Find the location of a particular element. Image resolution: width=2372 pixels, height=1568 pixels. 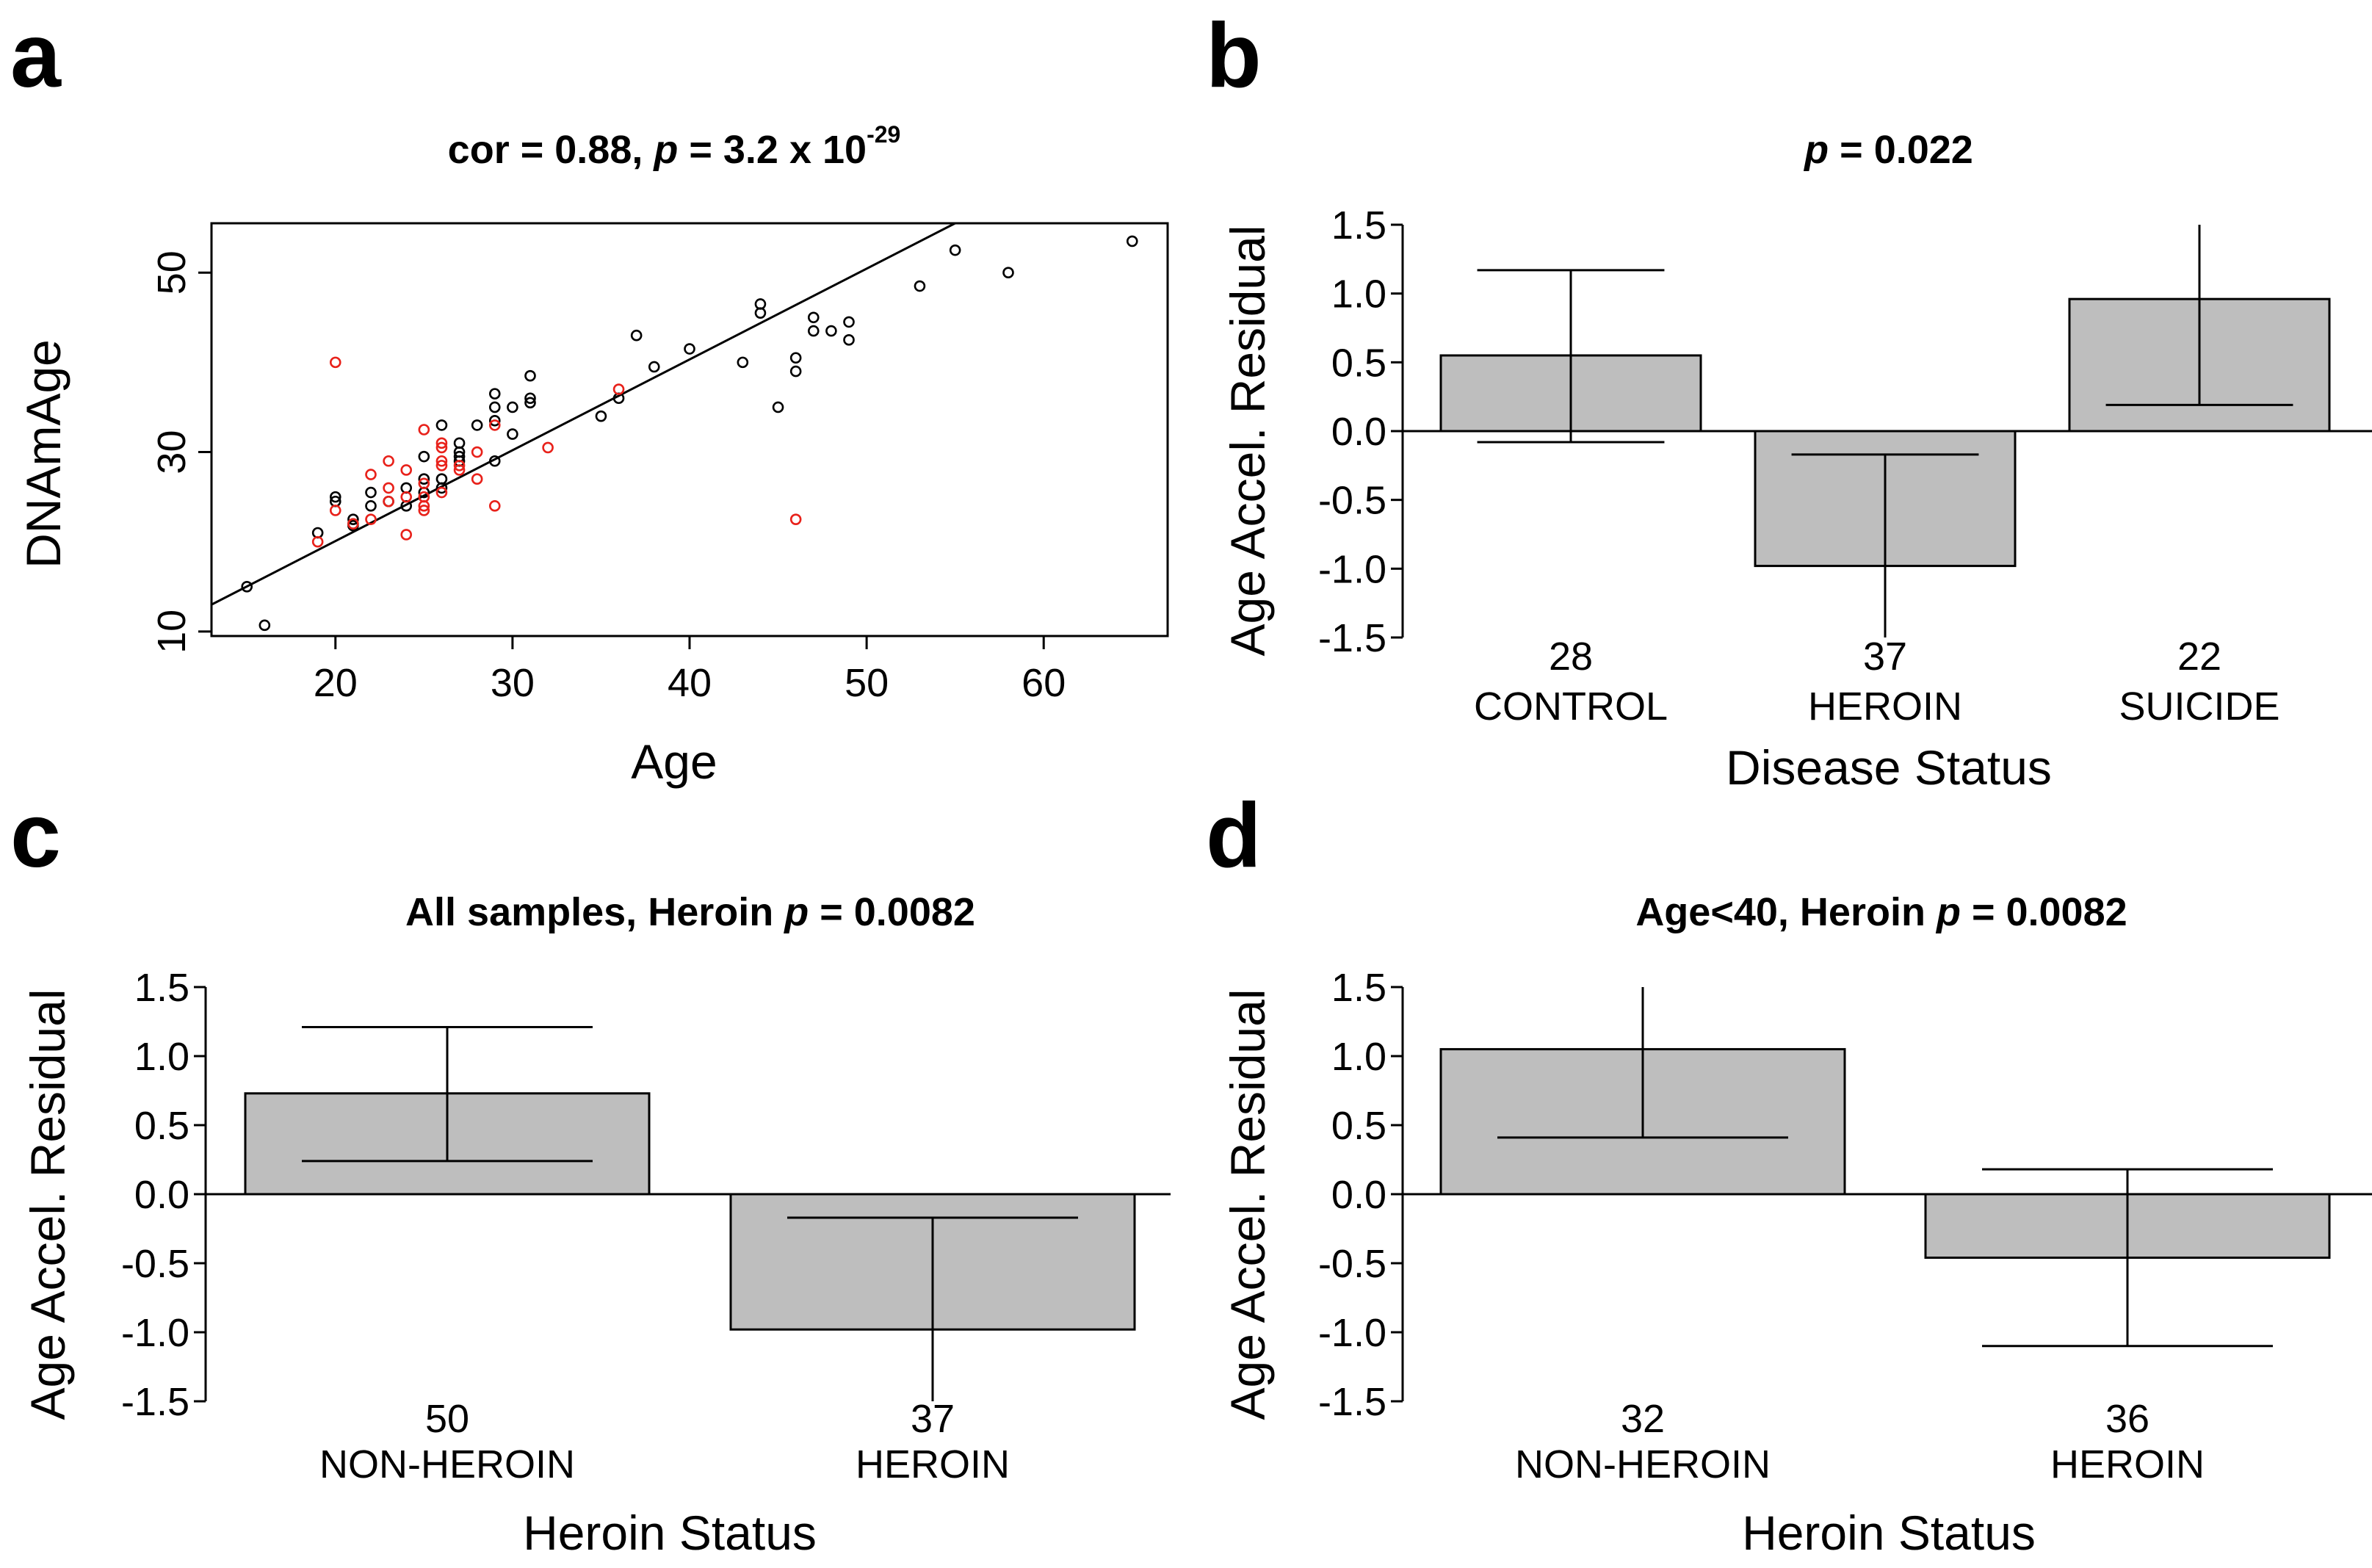

panel-c-title: All samples, Heroin p = 0.0082 is located at coordinates (690, 912).